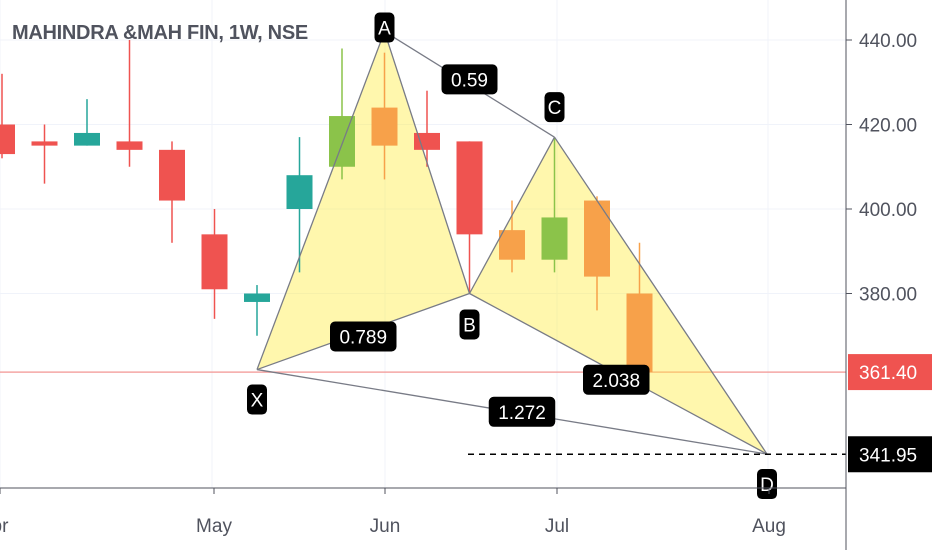  Describe the element at coordinates (160, 33) in the screenshot. I see `chart-title: MAHINDRA &MAH FIN, 1W, NSE` at that location.